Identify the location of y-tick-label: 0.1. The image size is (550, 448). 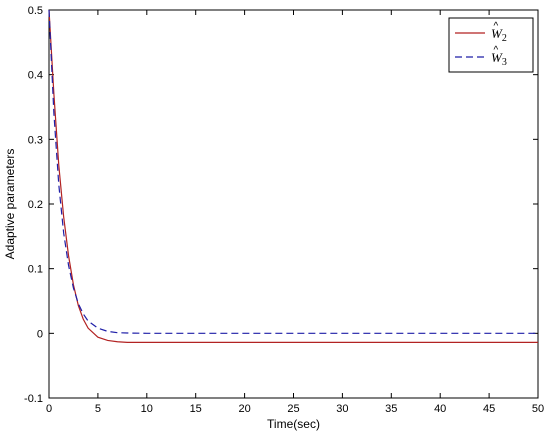
(35, 270).